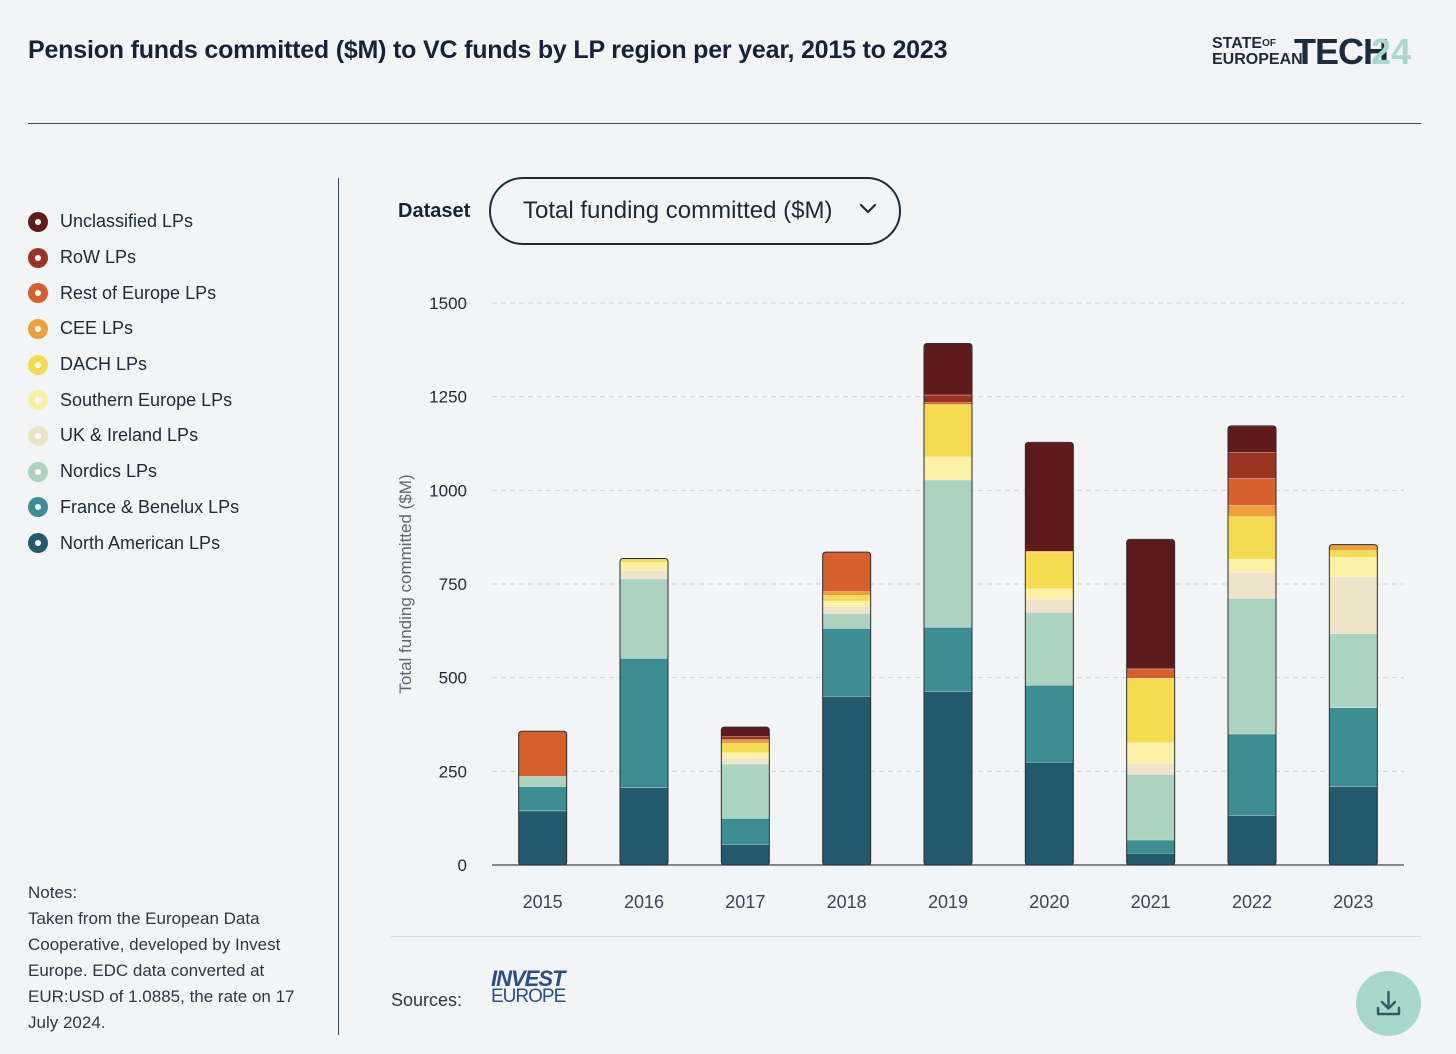 The width and height of the screenshot is (1456, 1054). I want to click on y-tick-label: 1250, so click(448, 397).